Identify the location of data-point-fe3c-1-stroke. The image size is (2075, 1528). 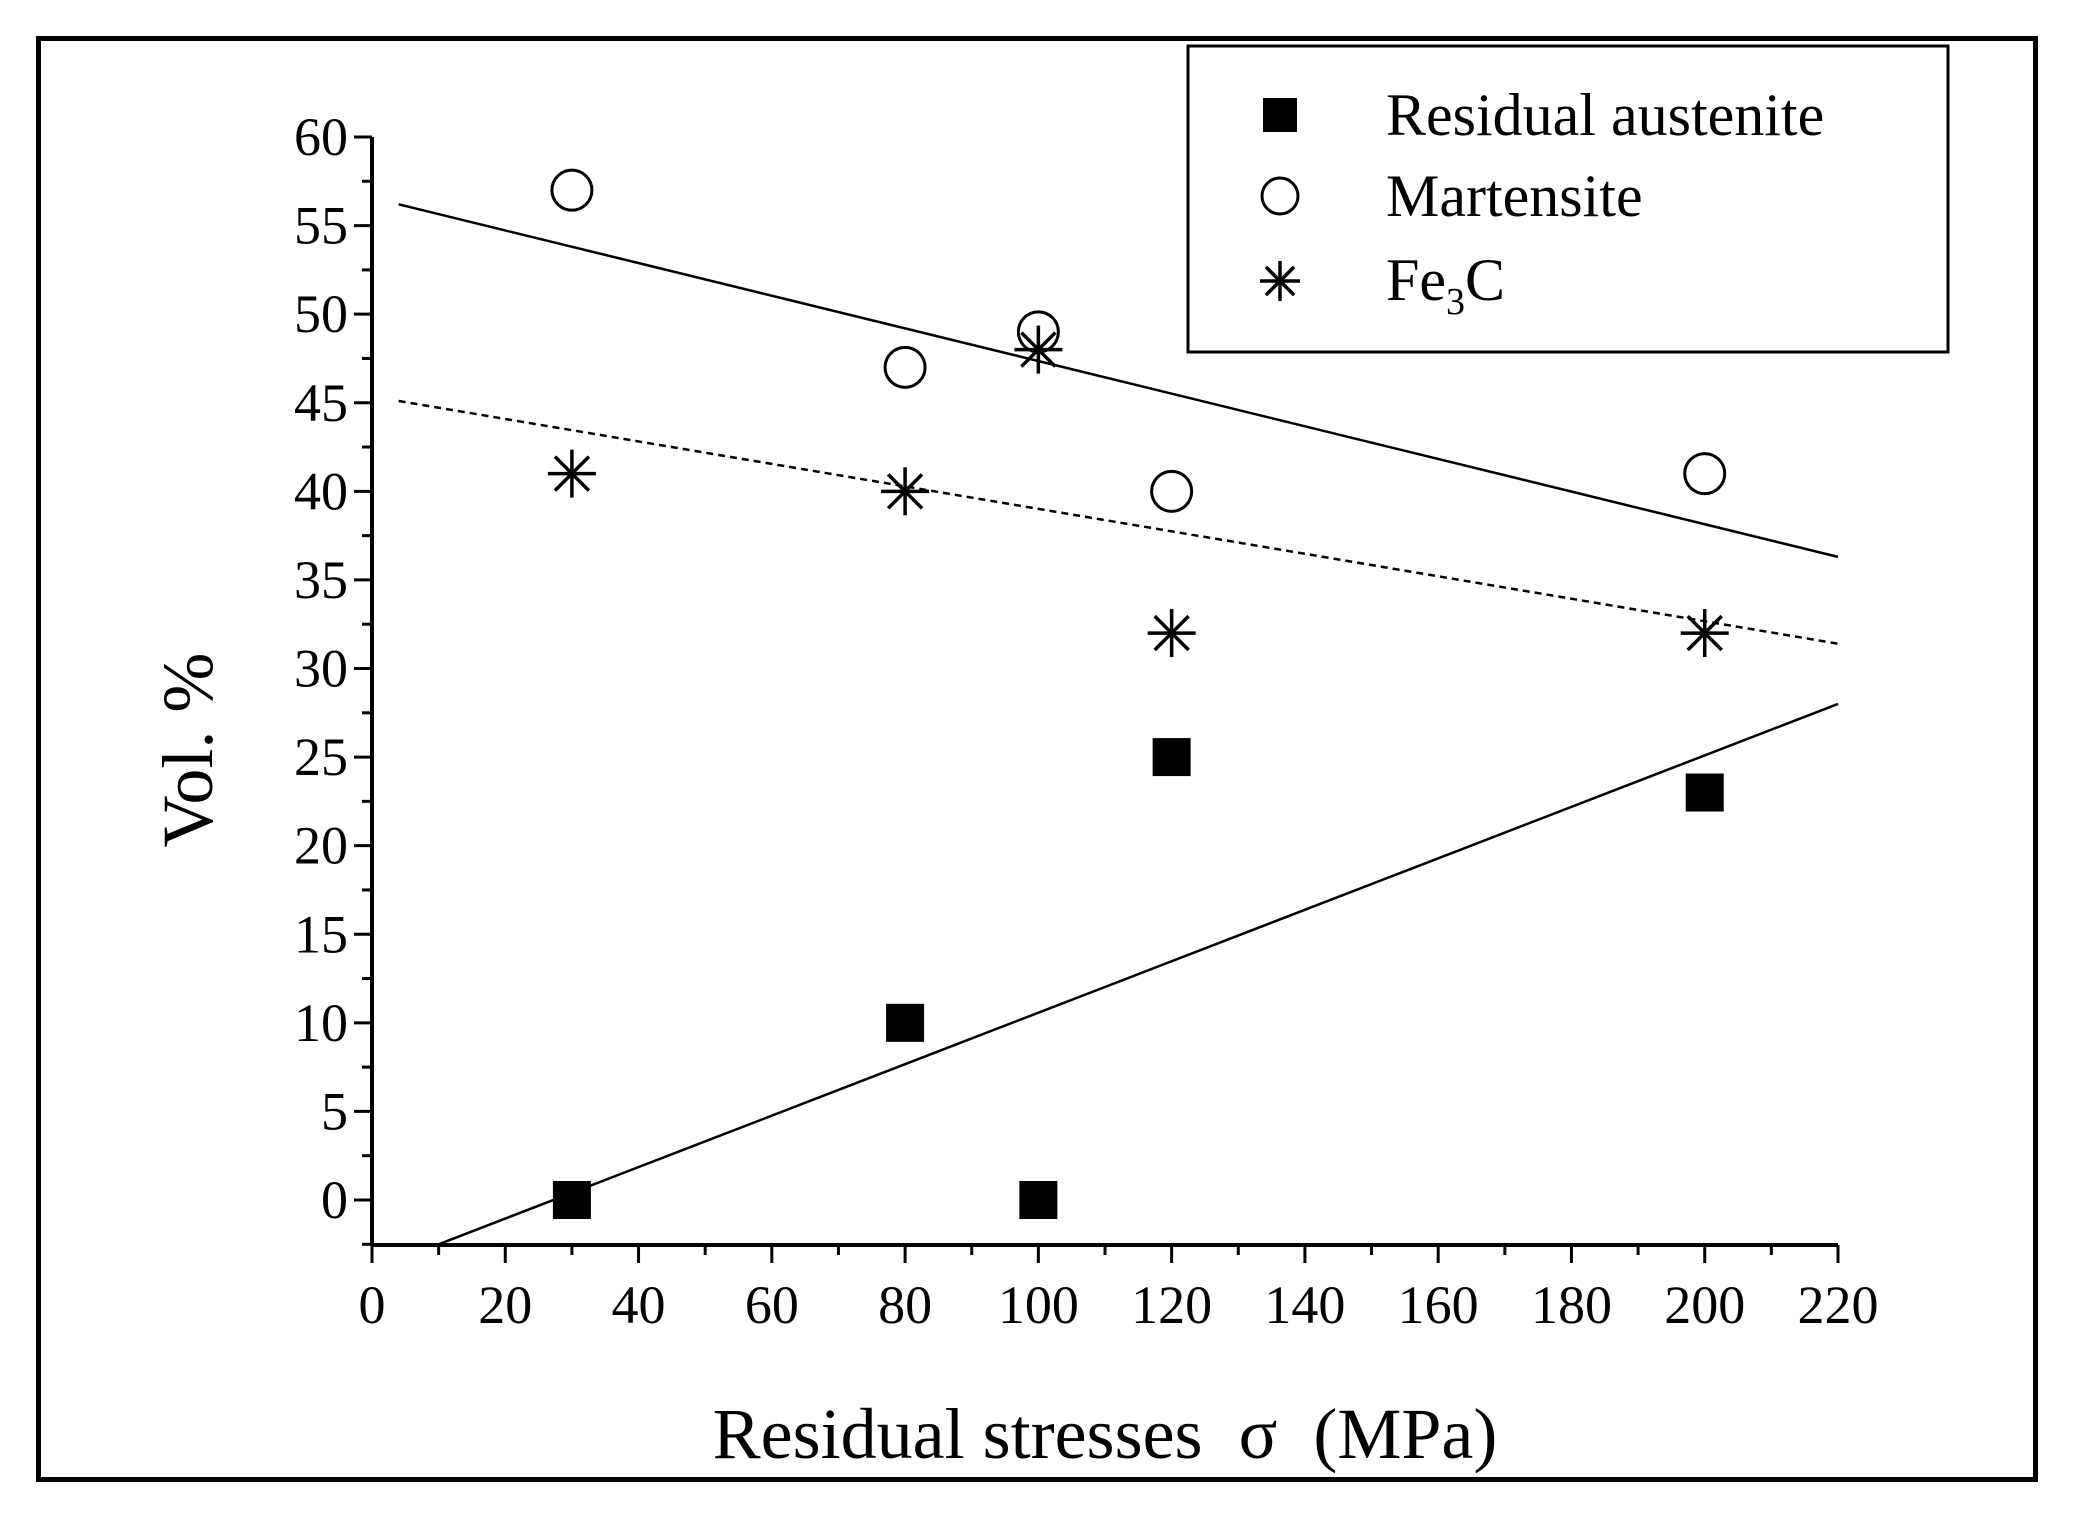
(905, 491).